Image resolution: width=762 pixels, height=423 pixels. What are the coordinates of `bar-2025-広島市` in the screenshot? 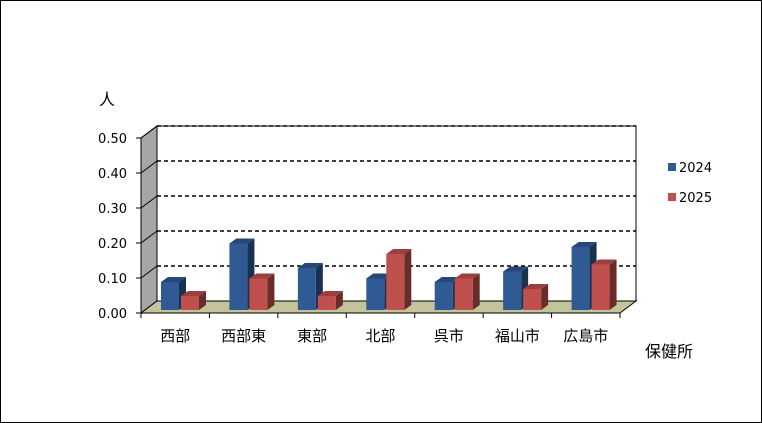 It's located at (604, 284).